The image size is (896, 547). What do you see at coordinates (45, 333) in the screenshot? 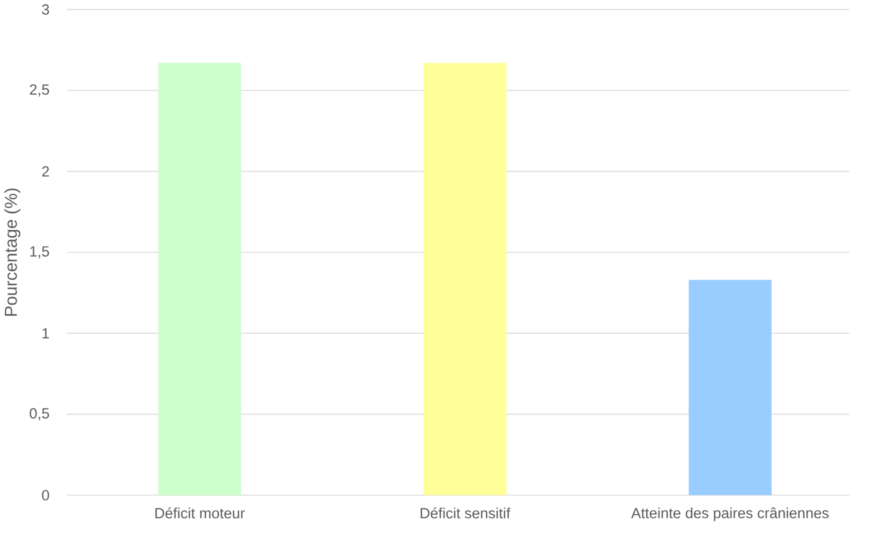
I see `y-tick-label: 1` at bounding box center [45, 333].